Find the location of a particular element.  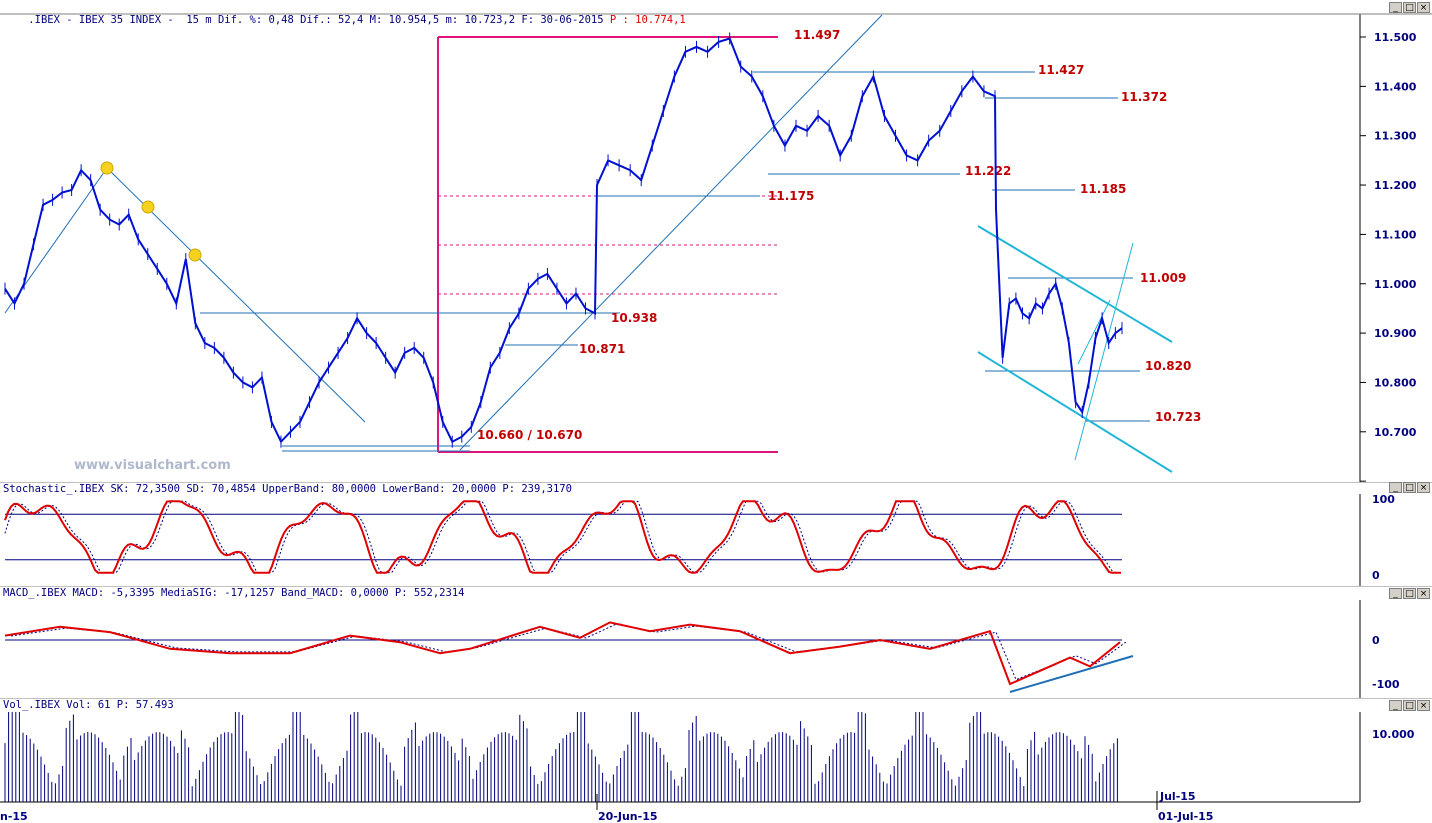

level-label: 11.427 is located at coordinates (1061, 70).